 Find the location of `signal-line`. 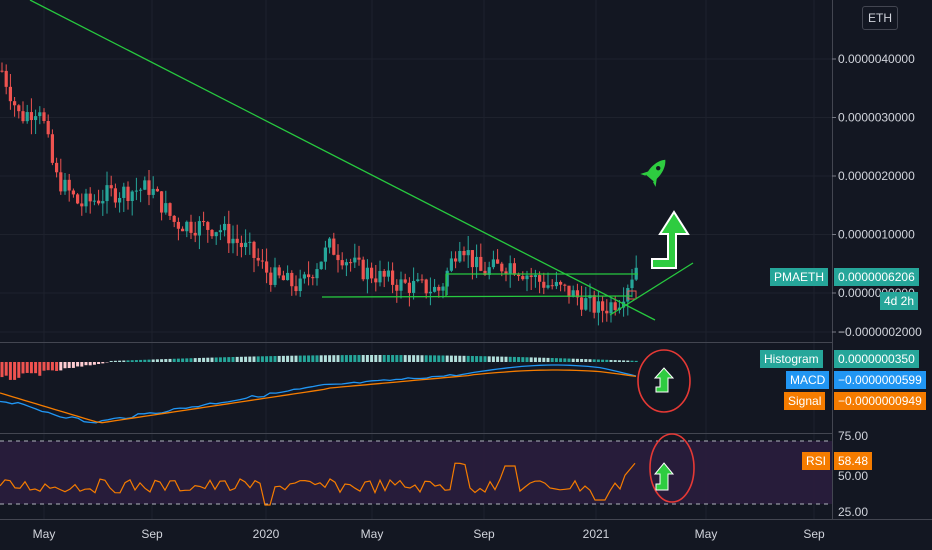

signal-line is located at coordinates (318, 396).